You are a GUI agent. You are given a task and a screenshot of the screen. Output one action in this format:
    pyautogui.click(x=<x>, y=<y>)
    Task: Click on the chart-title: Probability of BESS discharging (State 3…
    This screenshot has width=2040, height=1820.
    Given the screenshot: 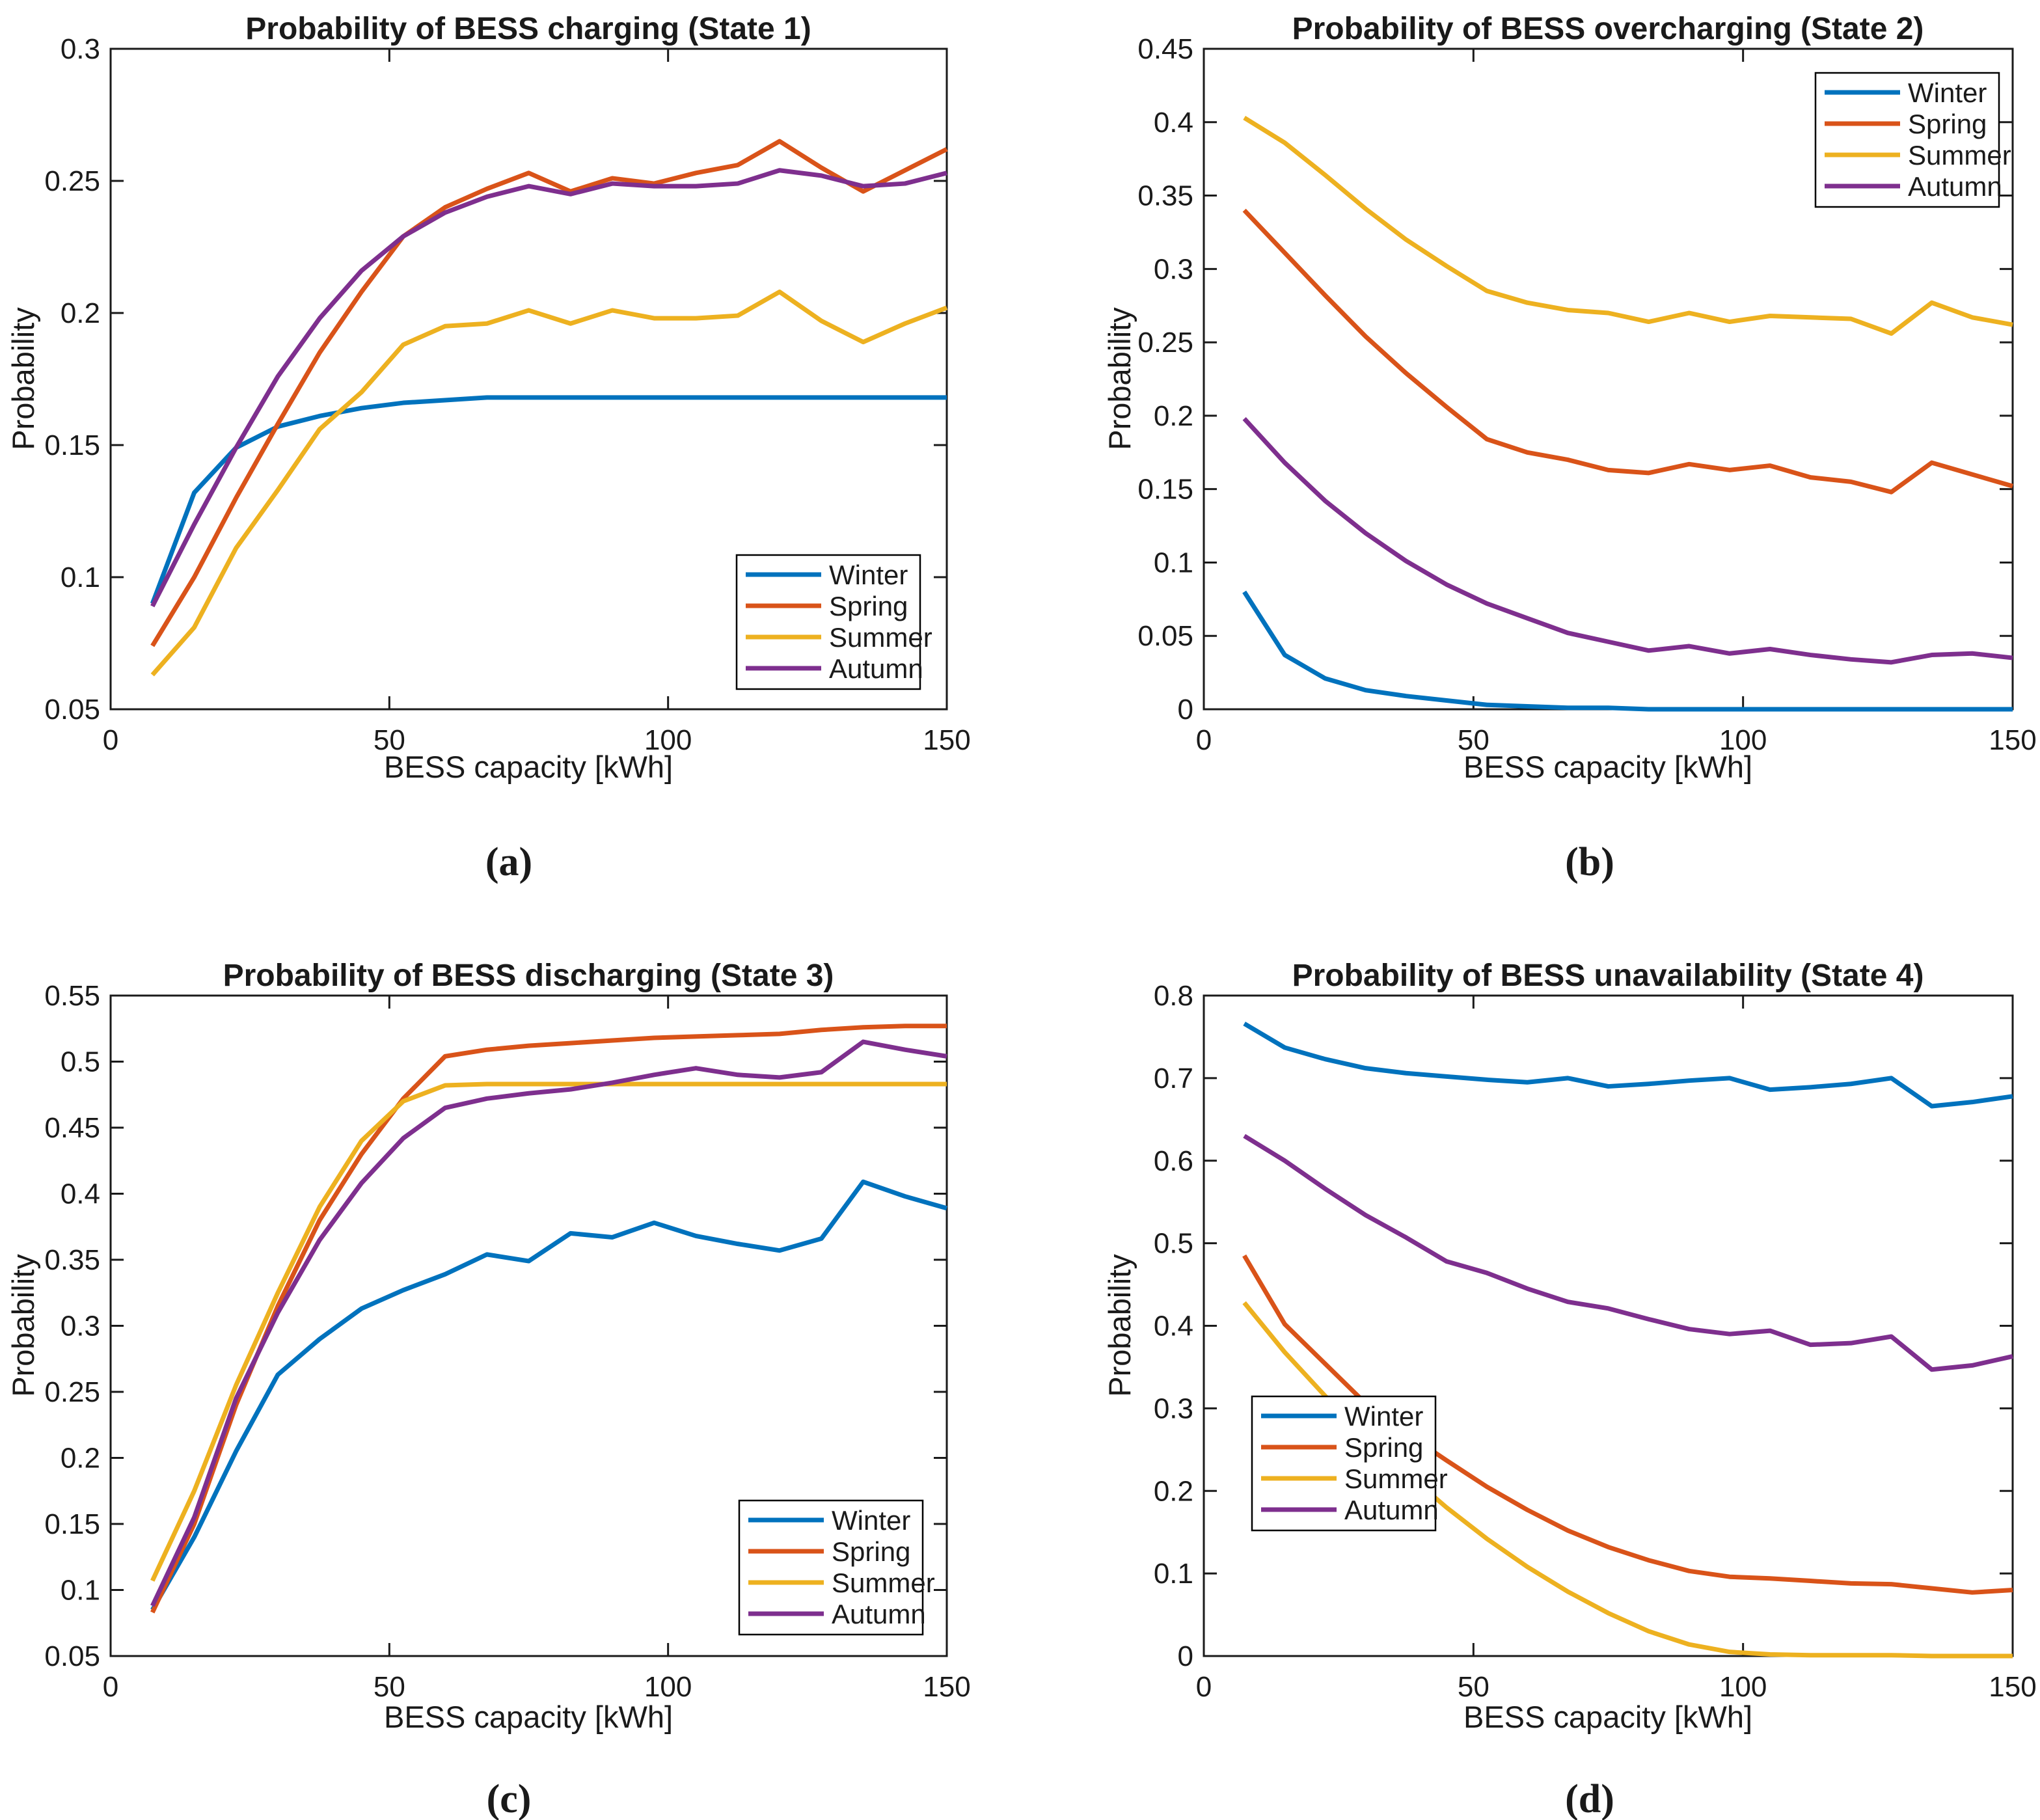 What is the action you would take?
    pyautogui.click(x=528, y=975)
    